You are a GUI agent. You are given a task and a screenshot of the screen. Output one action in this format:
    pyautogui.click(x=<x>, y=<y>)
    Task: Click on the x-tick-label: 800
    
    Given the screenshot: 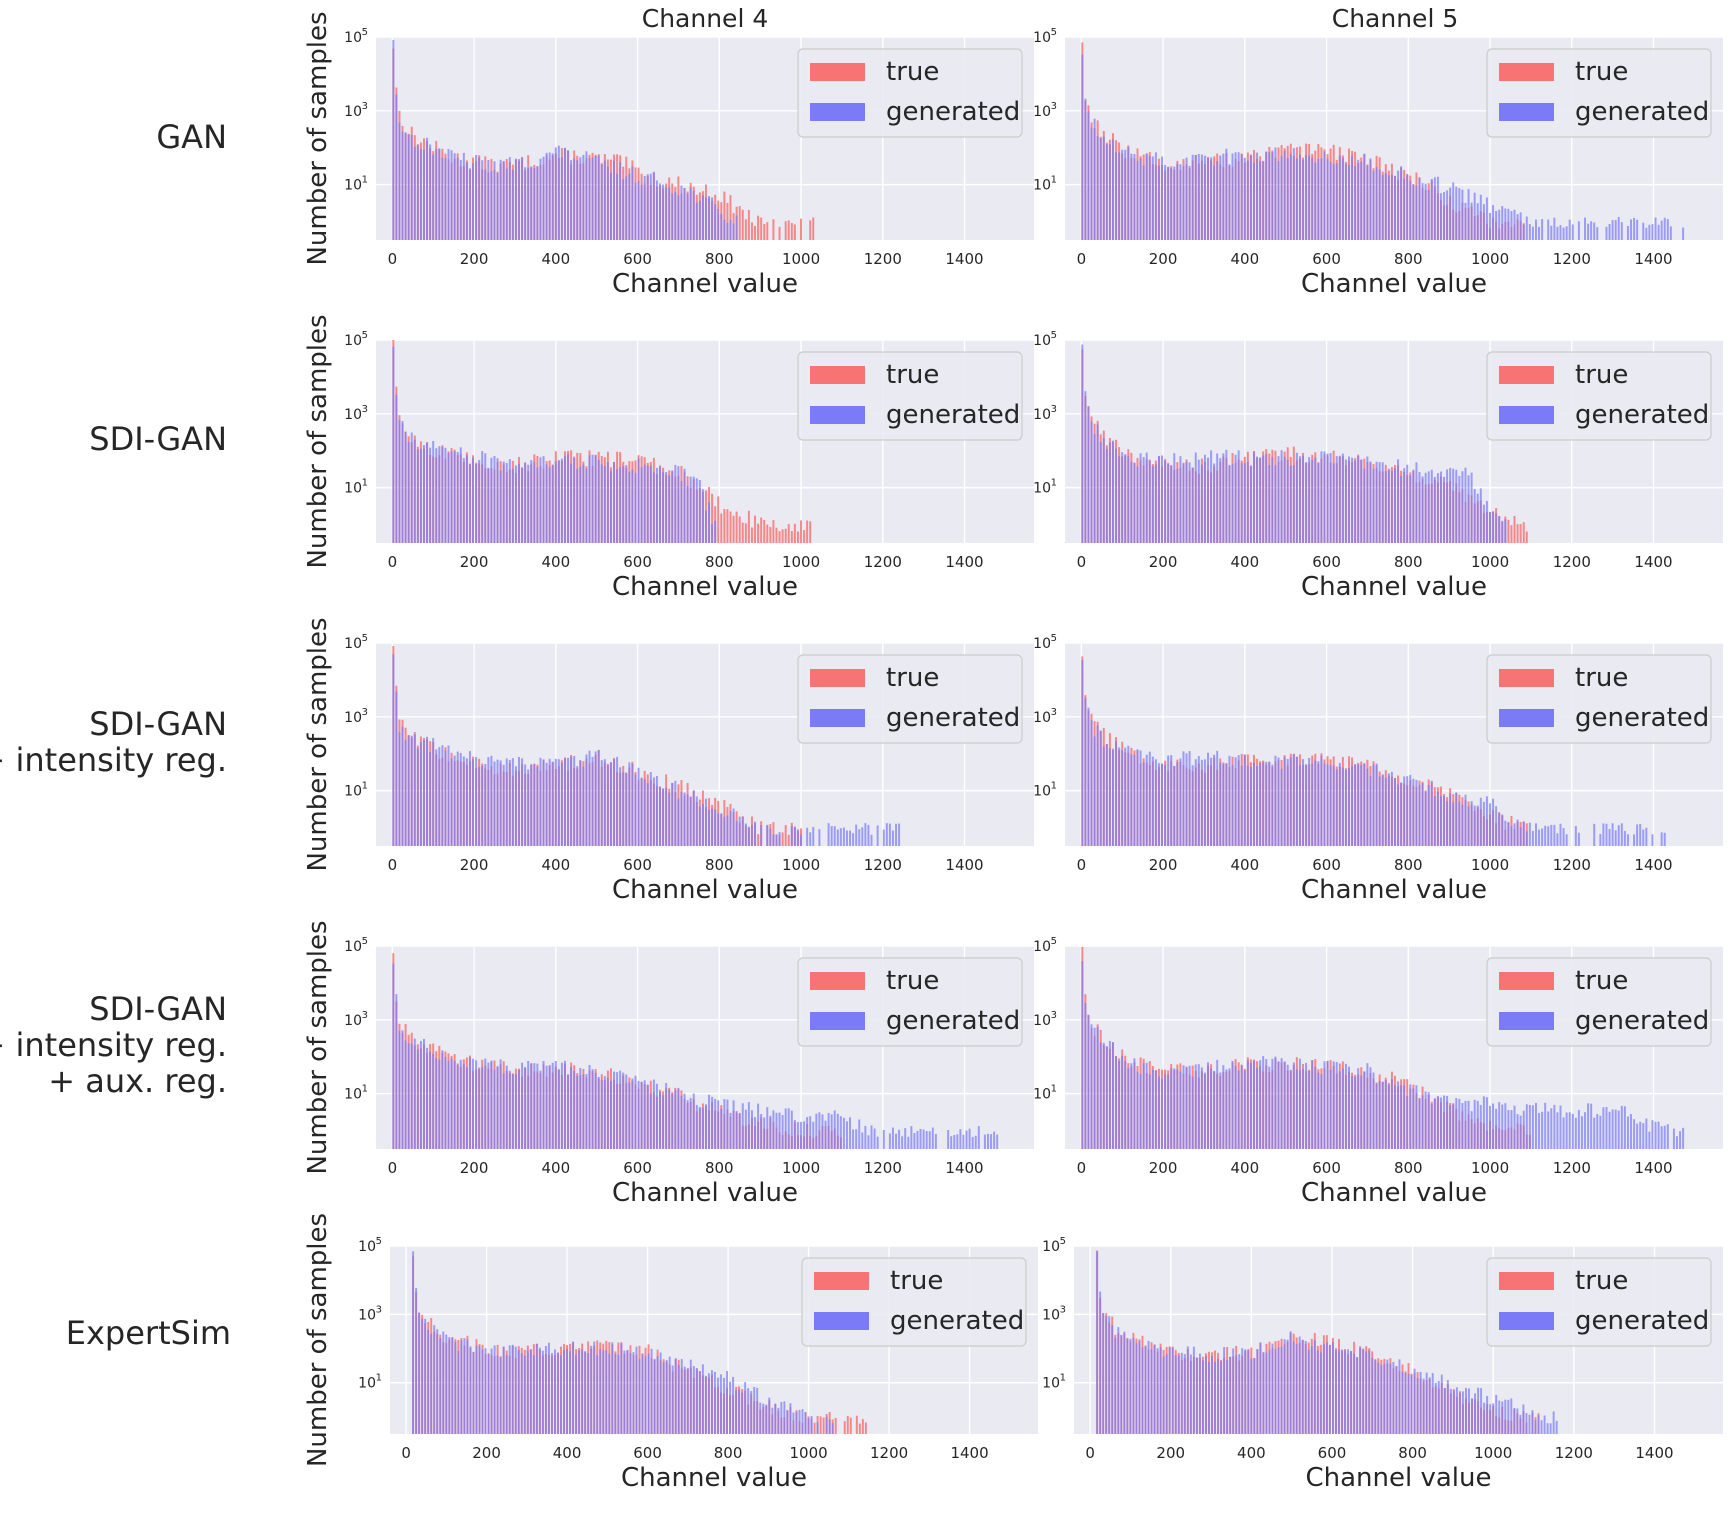 What is the action you would take?
    pyautogui.click(x=1408, y=562)
    